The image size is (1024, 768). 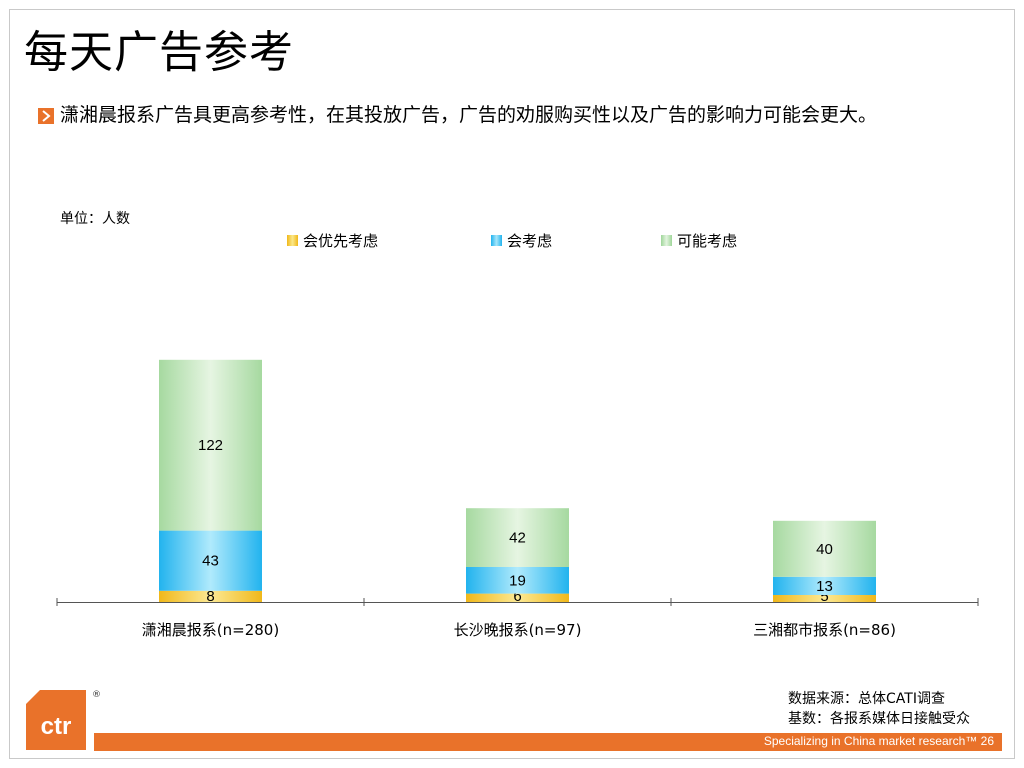 I want to click on registered-mark: ®, so click(x=96, y=695).